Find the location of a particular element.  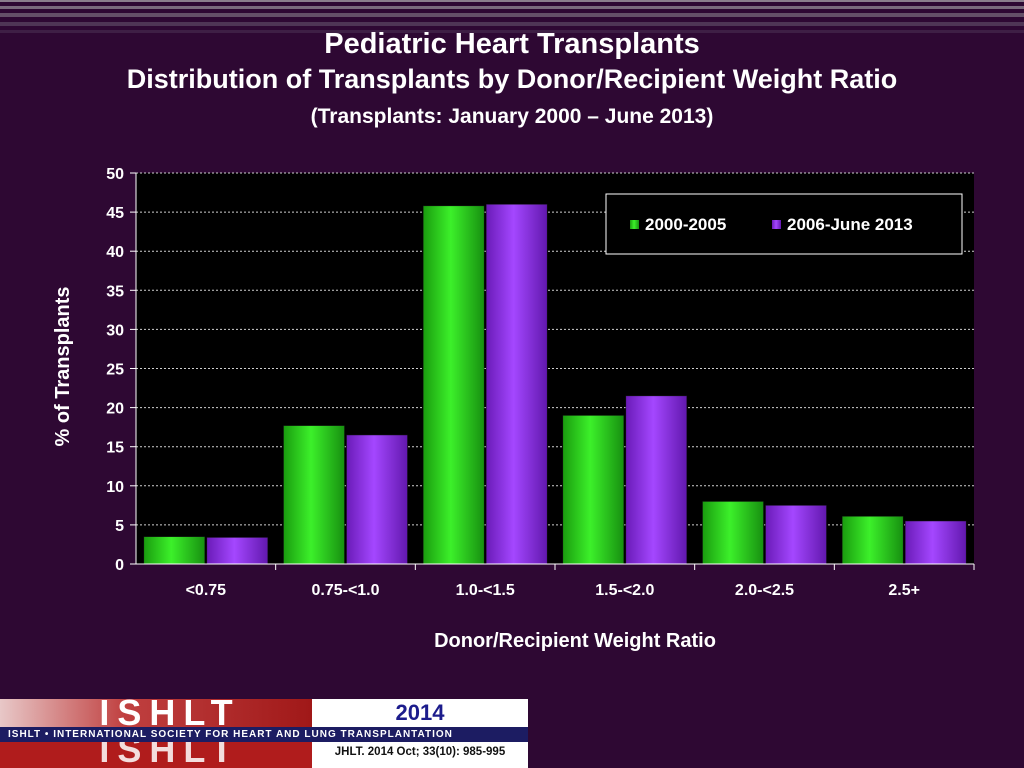

y-tick-label: 10 is located at coordinates (115, 487).